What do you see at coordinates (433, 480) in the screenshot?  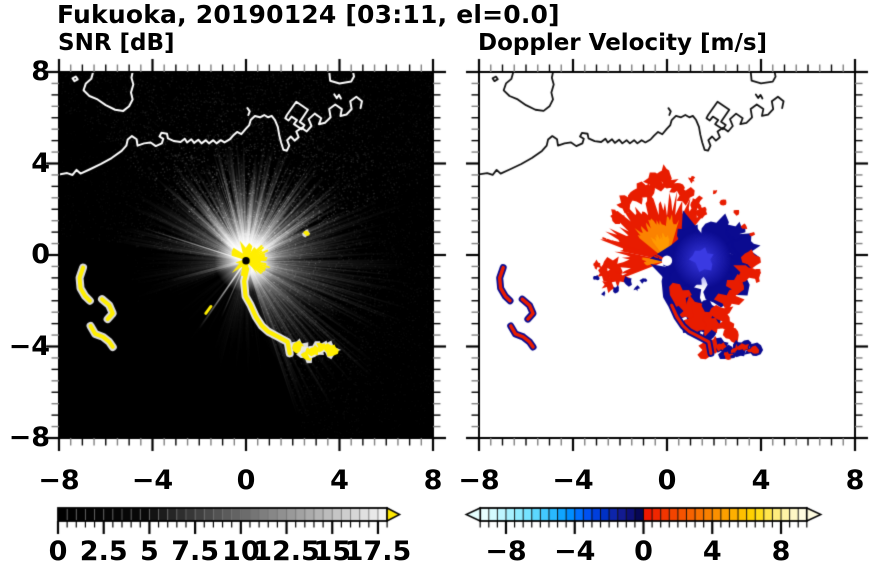 I see `x-tick-label-left: 8` at bounding box center [433, 480].